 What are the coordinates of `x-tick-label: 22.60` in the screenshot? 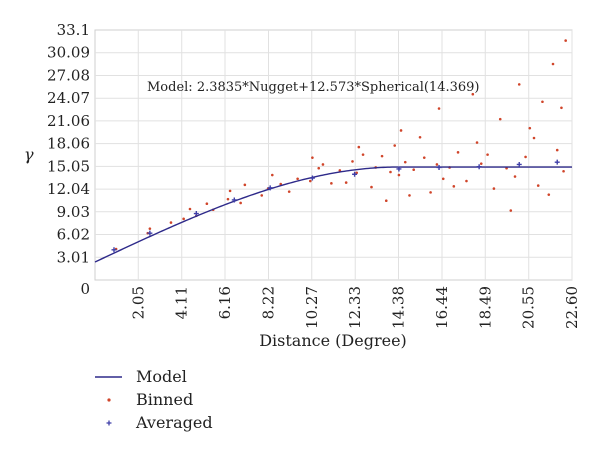 It's located at (572, 307).